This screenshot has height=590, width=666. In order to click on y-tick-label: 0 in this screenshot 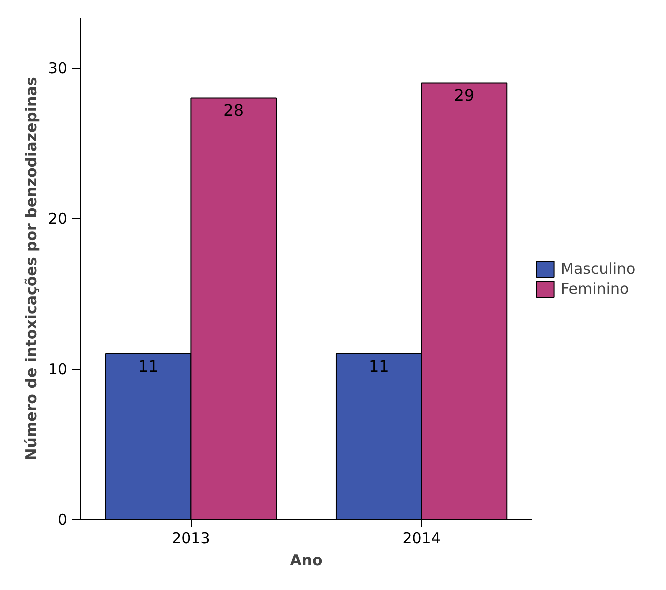, I will do `click(63, 520)`.